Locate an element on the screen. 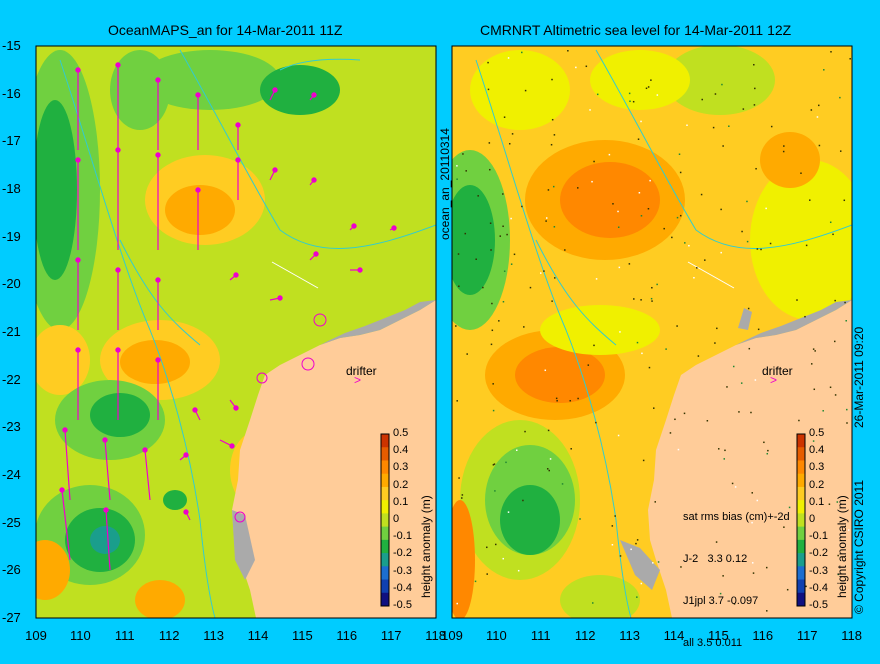 Image resolution: width=880 pixels, height=664 pixels. x-tick-label: 114 is located at coordinates (674, 635).